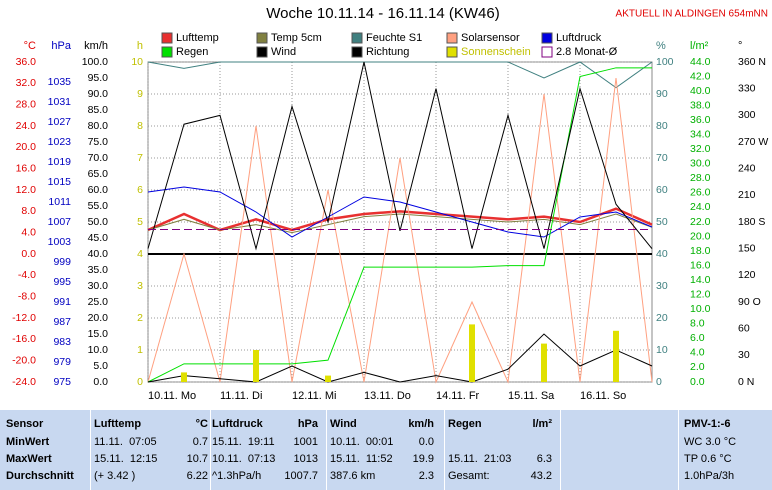 Image resolution: width=772 pixels, height=490 pixels. What do you see at coordinates (62, 262) in the screenshot?
I see `y-tick-label: 999` at bounding box center [62, 262].